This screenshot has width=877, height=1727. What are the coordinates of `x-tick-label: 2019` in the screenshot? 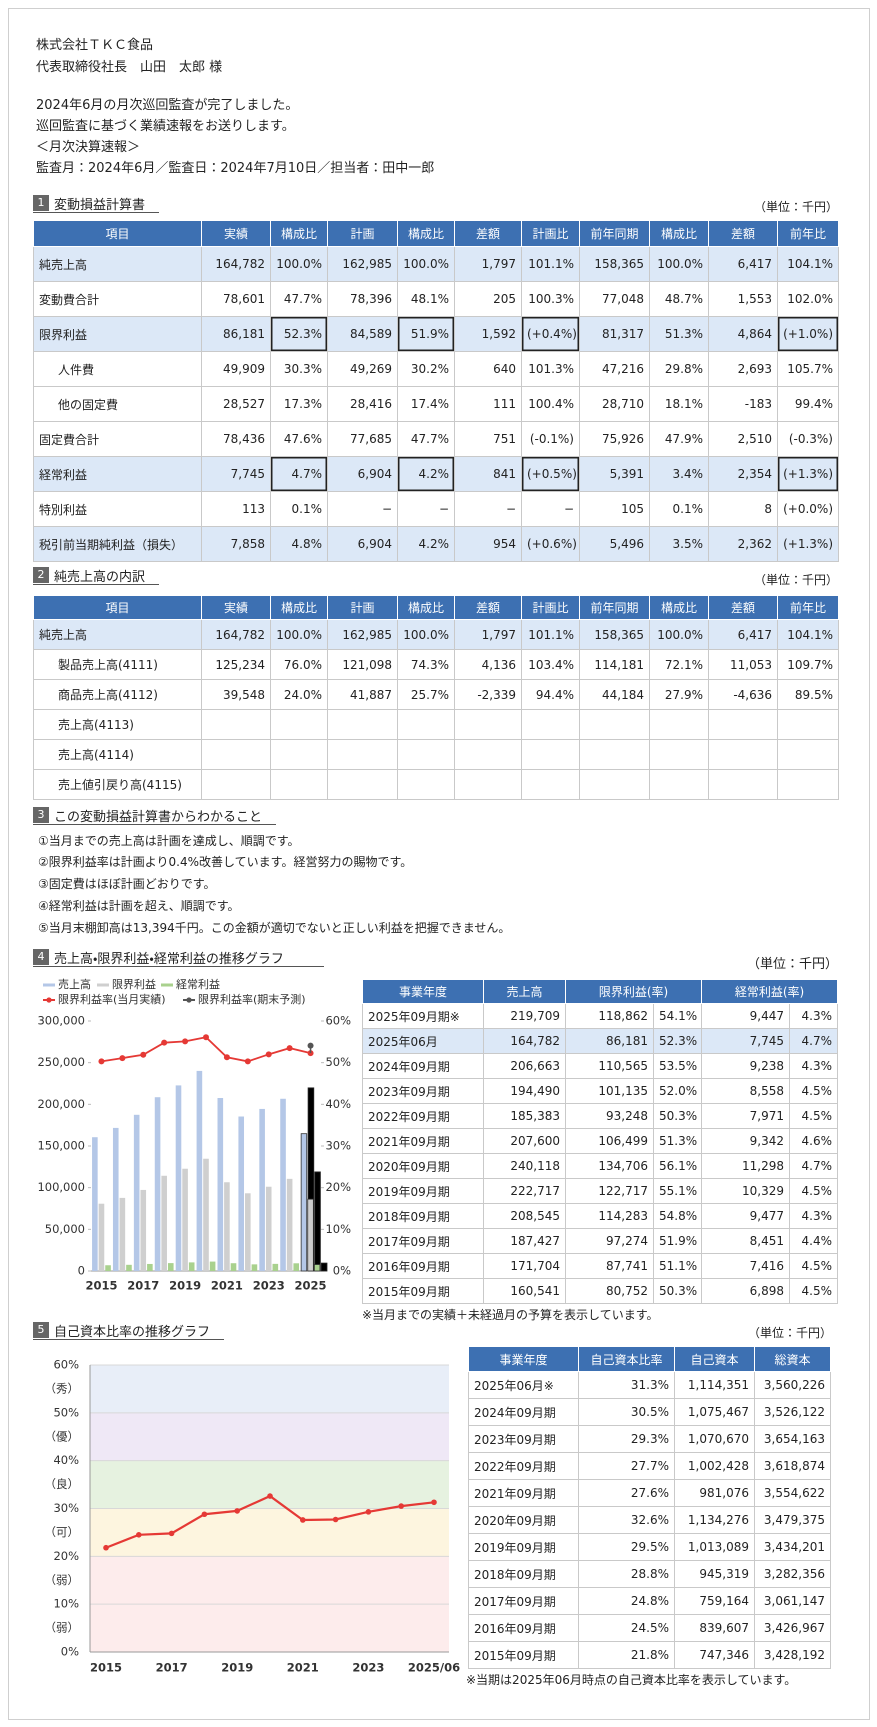 It's located at (185, 1286).